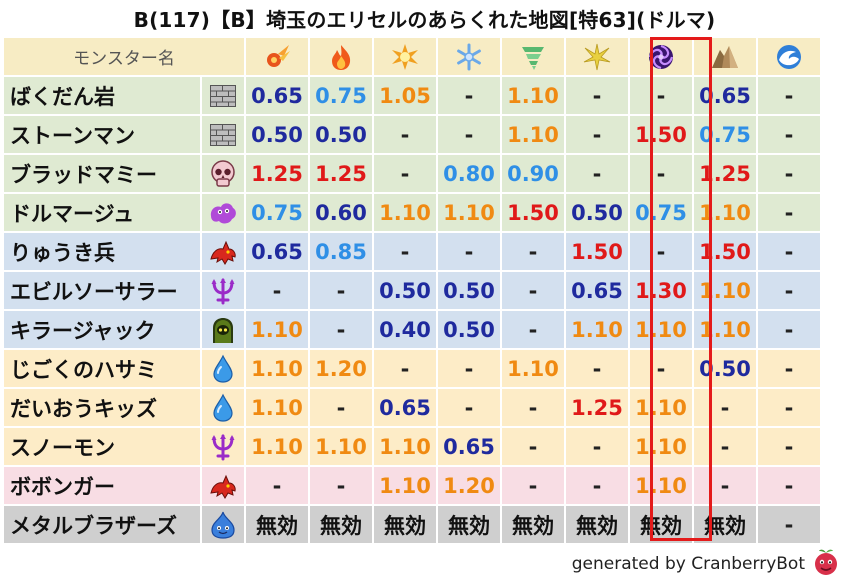  I want to click on table-row: りゅうき兵 0.65 0.85- - -1.50-1.50-, so click(412, 251).